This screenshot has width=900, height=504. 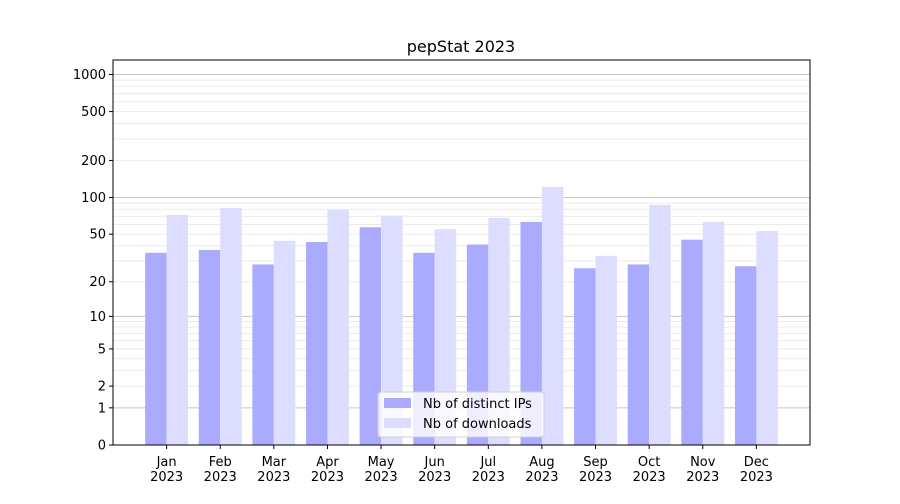 I want to click on x-tick-label: Apr, so click(x=327, y=462).